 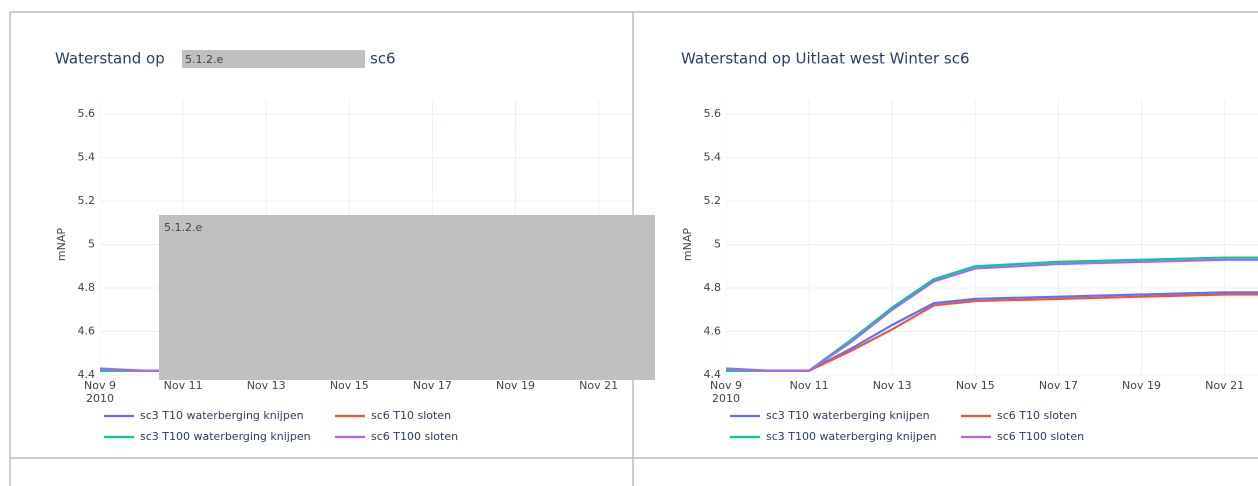 I want to click on redaction-box, so click(x=407, y=297).